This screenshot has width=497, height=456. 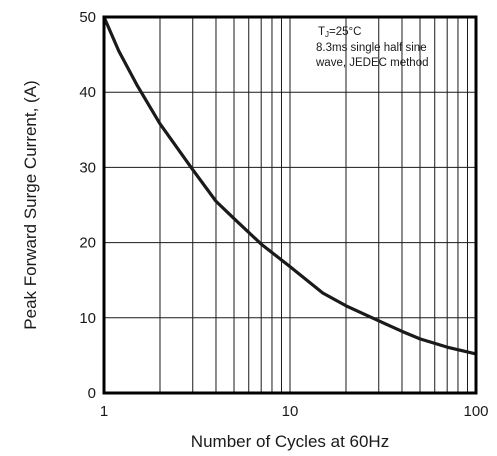 What do you see at coordinates (104, 411) in the screenshot?
I see `x-tick-label-0: 1` at bounding box center [104, 411].